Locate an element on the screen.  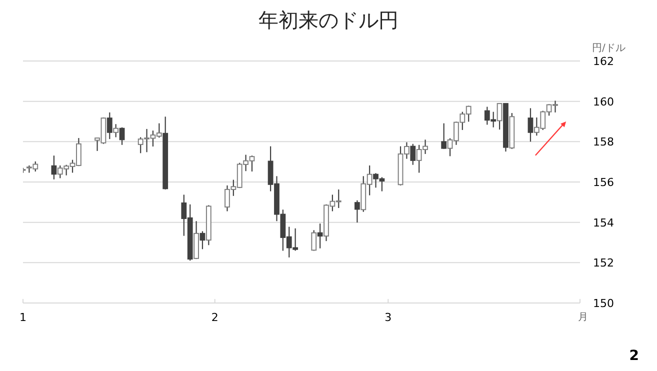
y-axis-title: 円/ドル is located at coordinates (609, 48).